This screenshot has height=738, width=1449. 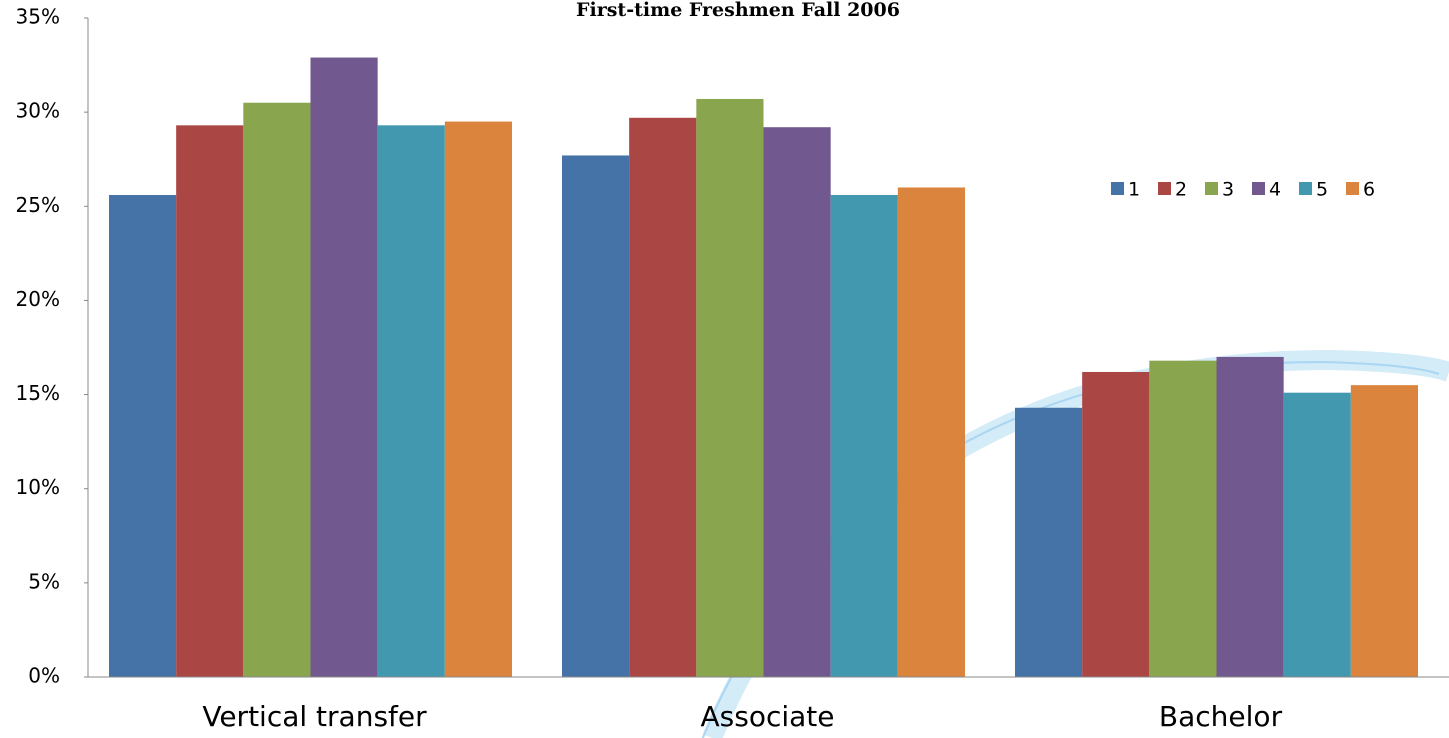 What do you see at coordinates (38, 487) in the screenshot?
I see `y-tick-label: 10%` at bounding box center [38, 487].